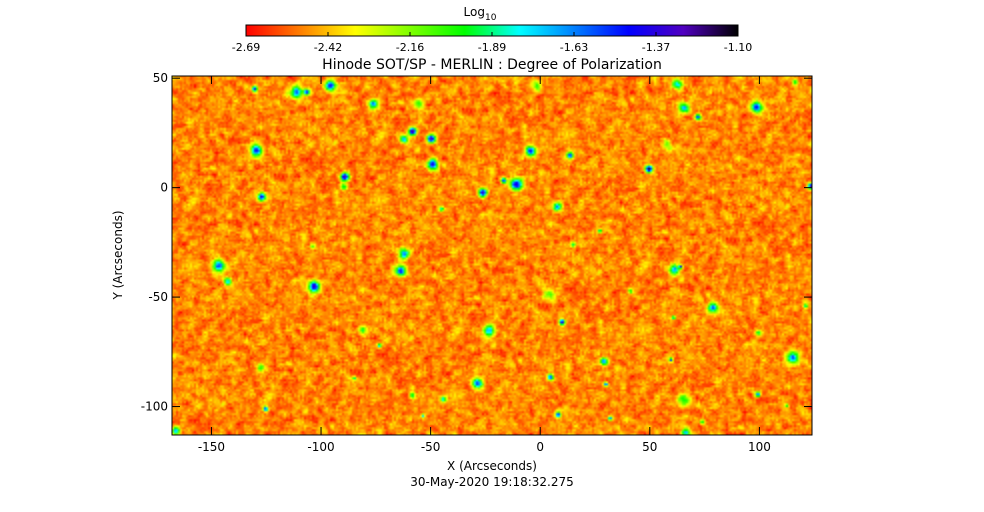  Describe the element at coordinates (540, 447) in the screenshot. I see `x-tick-label: 0` at that location.